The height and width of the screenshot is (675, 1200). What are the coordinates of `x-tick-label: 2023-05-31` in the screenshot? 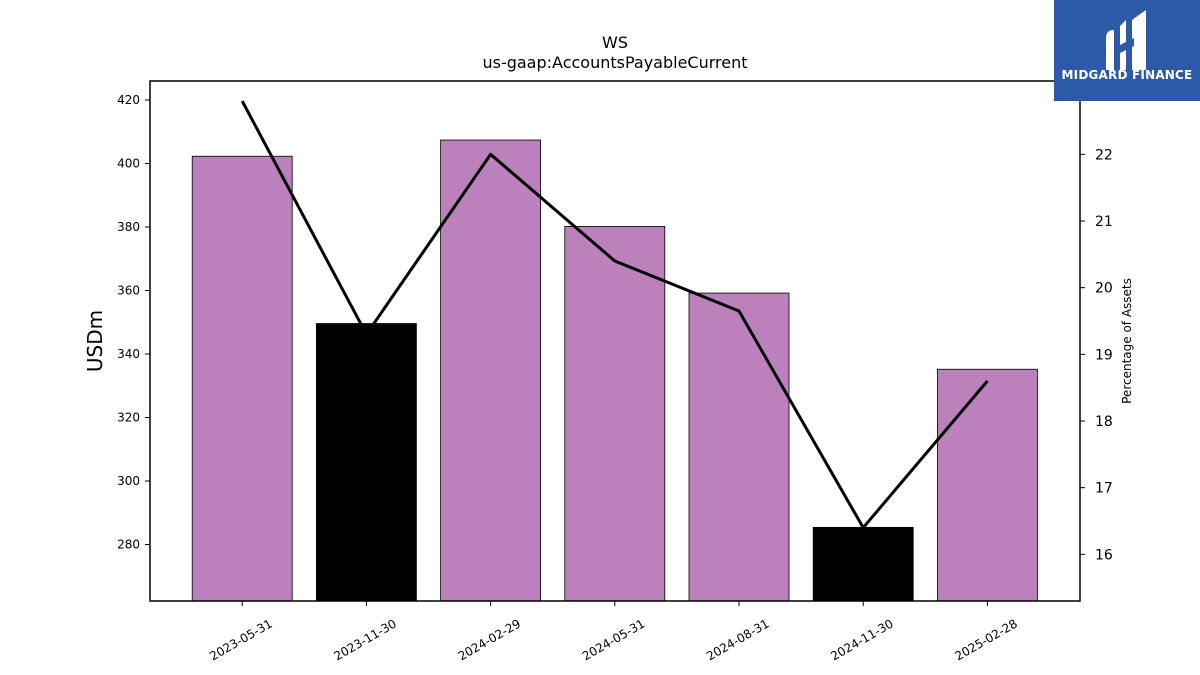 It's located at (240, 639).